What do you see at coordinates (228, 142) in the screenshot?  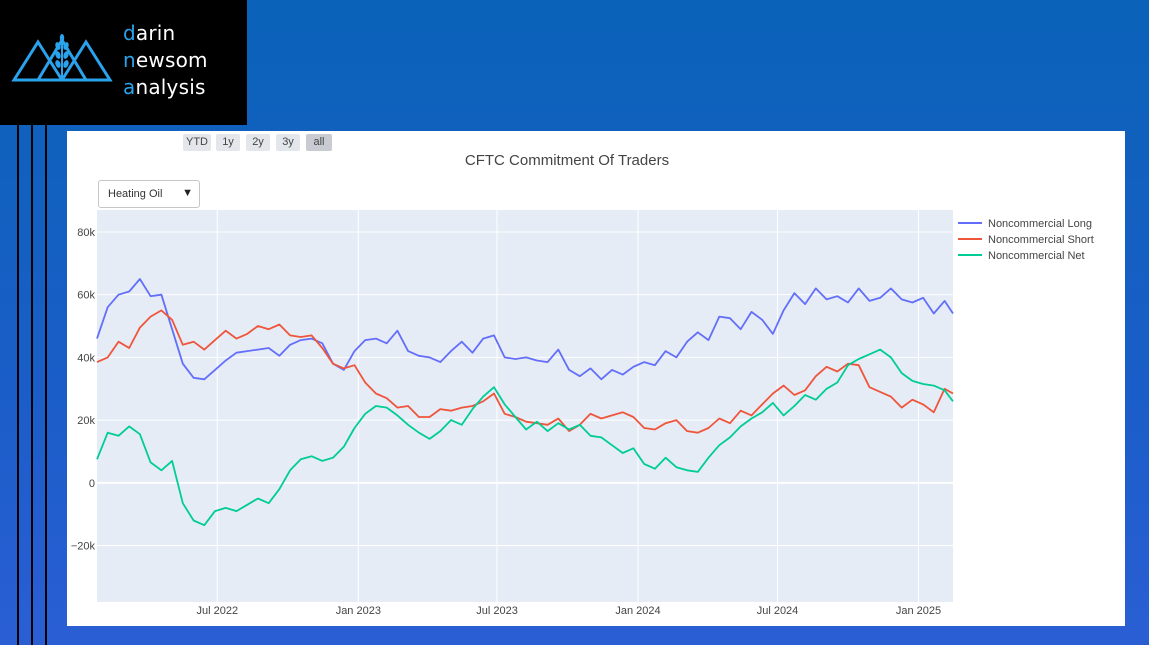 I see `range-button-1y: 1y` at bounding box center [228, 142].